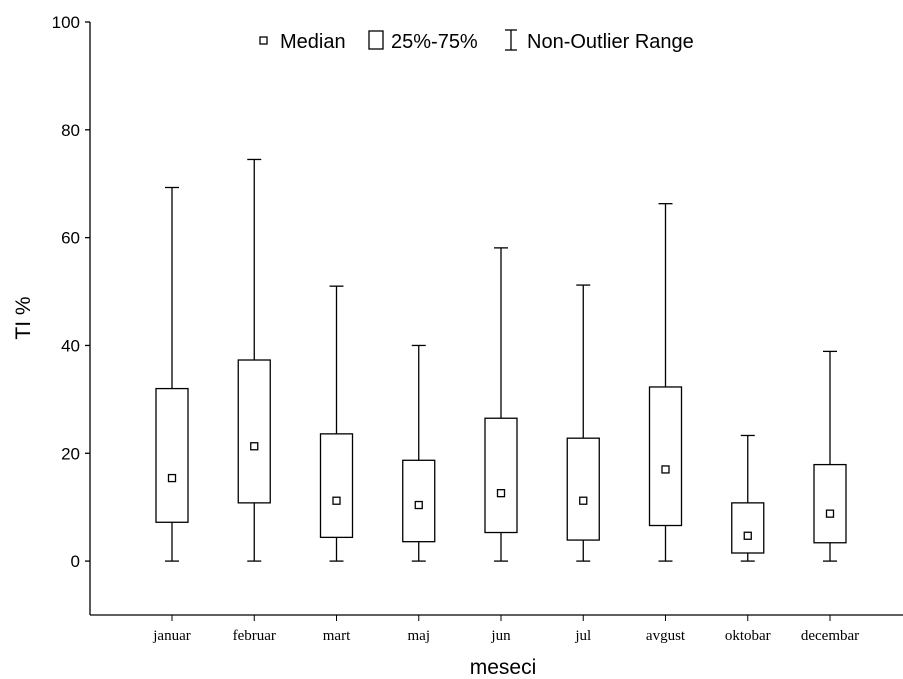 The image size is (903, 679). What do you see at coordinates (434, 42) in the screenshot?
I see `legend-box-label: 25%-75%` at bounding box center [434, 42].